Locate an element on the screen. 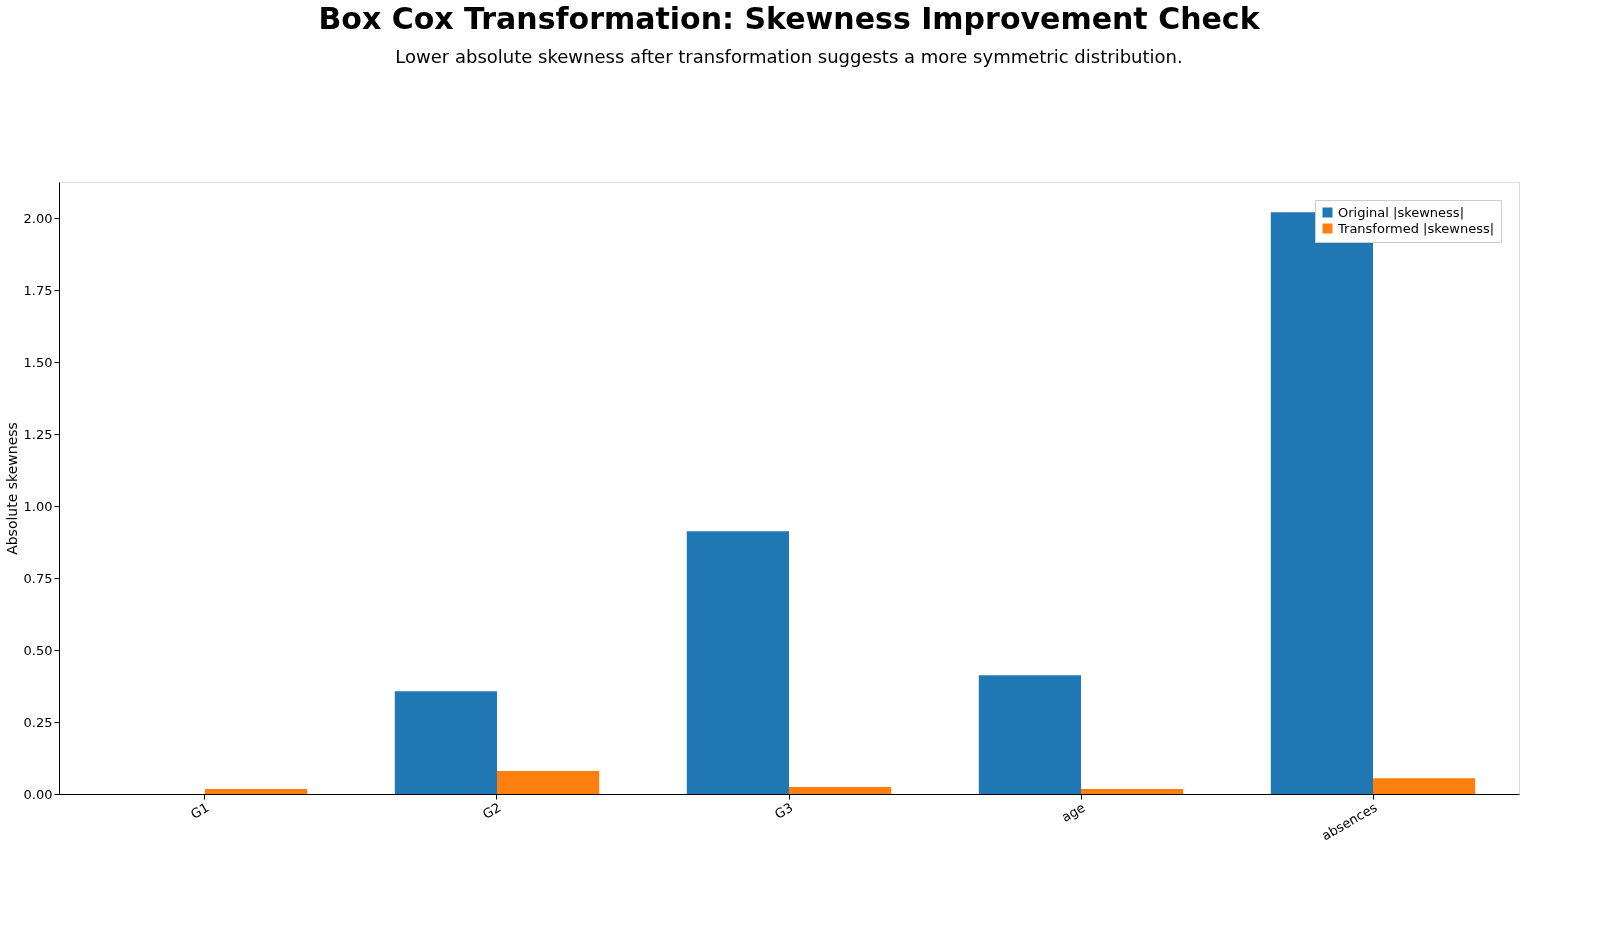 This screenshot has width=1600, height=933. y-tick-label: 0.00 is located at coordinates (38, 794).